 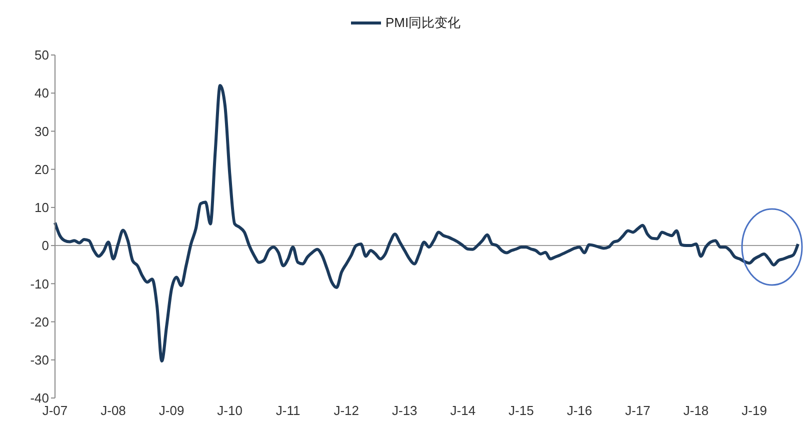 I want to click on y-tick-label: 10, so click(x=41, y=208).